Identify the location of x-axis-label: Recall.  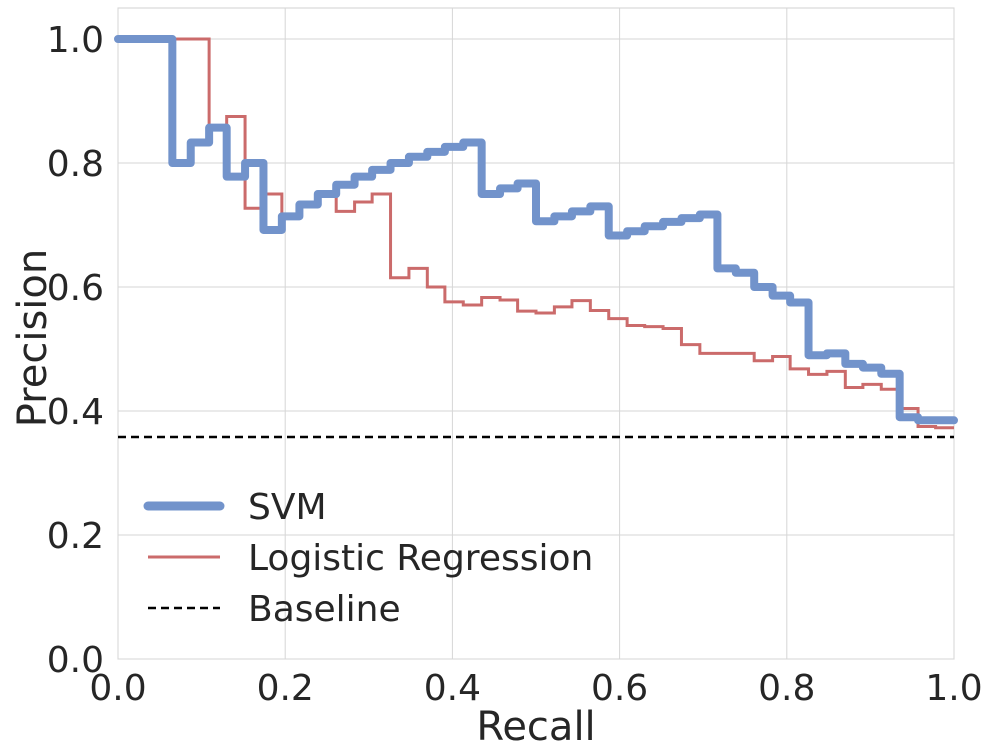
(535, 727).